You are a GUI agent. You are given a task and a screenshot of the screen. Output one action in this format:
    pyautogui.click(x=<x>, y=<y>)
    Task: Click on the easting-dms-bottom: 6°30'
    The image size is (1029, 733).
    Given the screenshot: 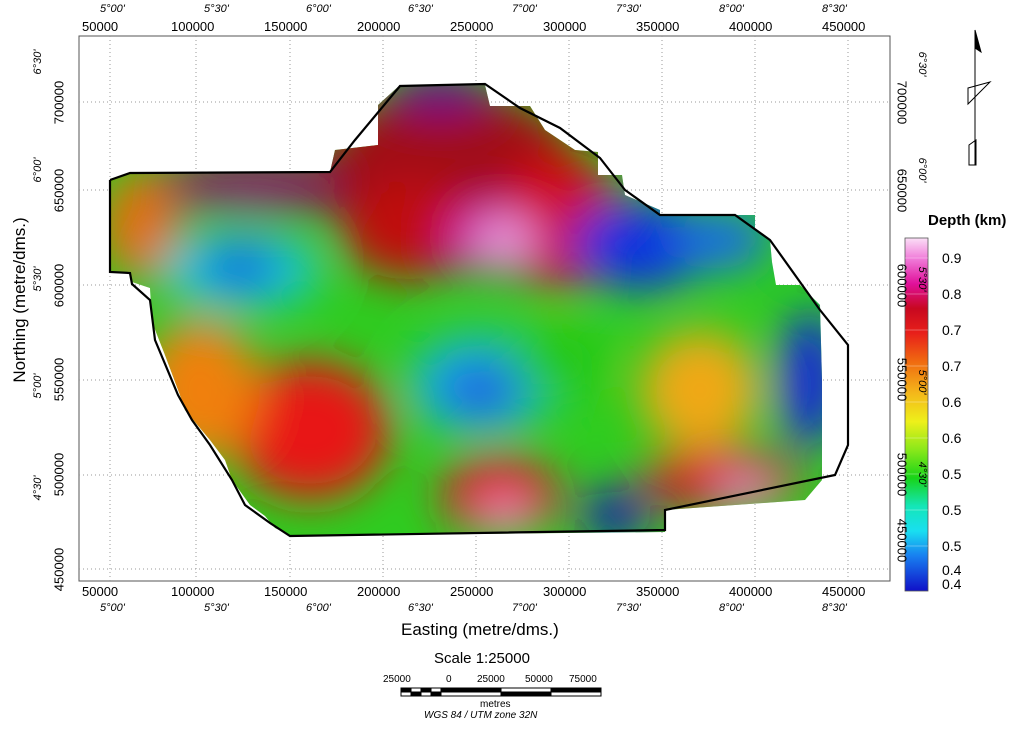 What is the action you would take?
    pyautogui.click(x=420, y=608)
    